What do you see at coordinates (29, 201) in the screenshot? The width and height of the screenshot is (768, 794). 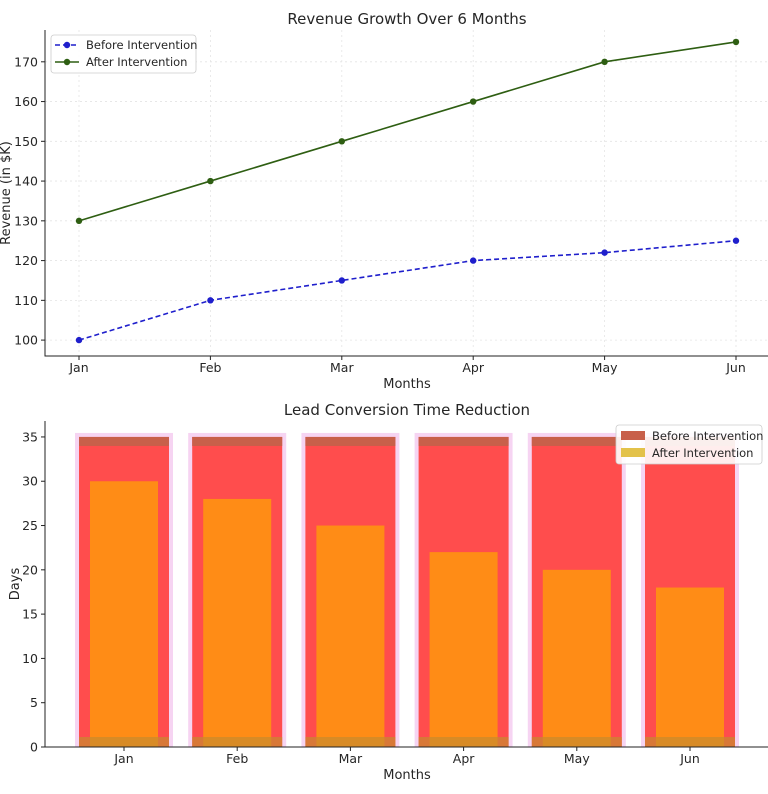 I see `chart1-y-ticks: 100 110 120 130 140 150 160 170` at bounding box center [29, 201].